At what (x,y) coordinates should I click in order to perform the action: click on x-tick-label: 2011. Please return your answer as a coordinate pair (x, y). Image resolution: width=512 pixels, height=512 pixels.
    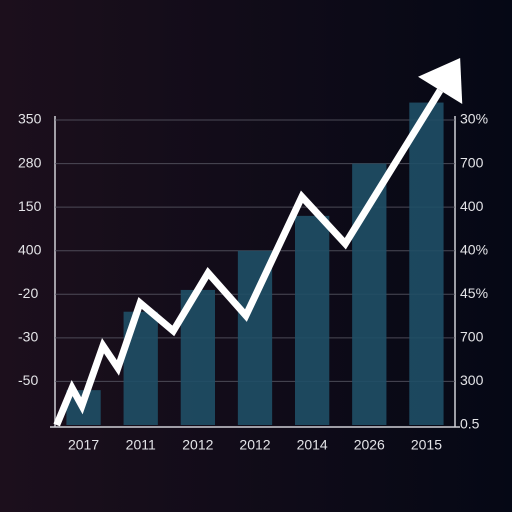
    Looking at the image, I should click on (141, 445).